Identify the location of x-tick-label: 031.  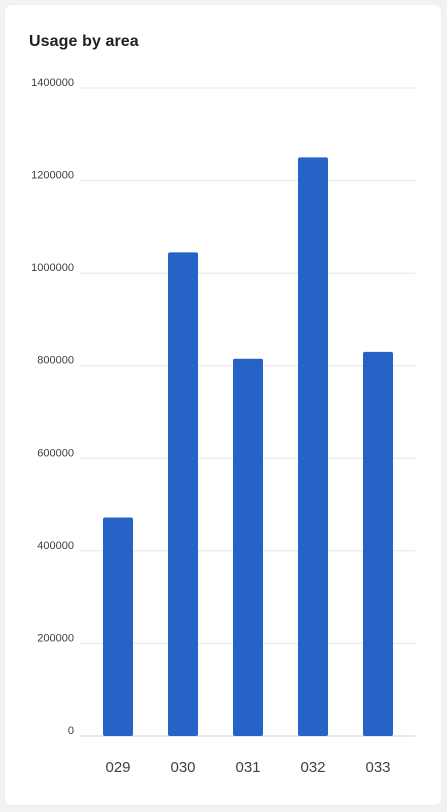
(247, 767).